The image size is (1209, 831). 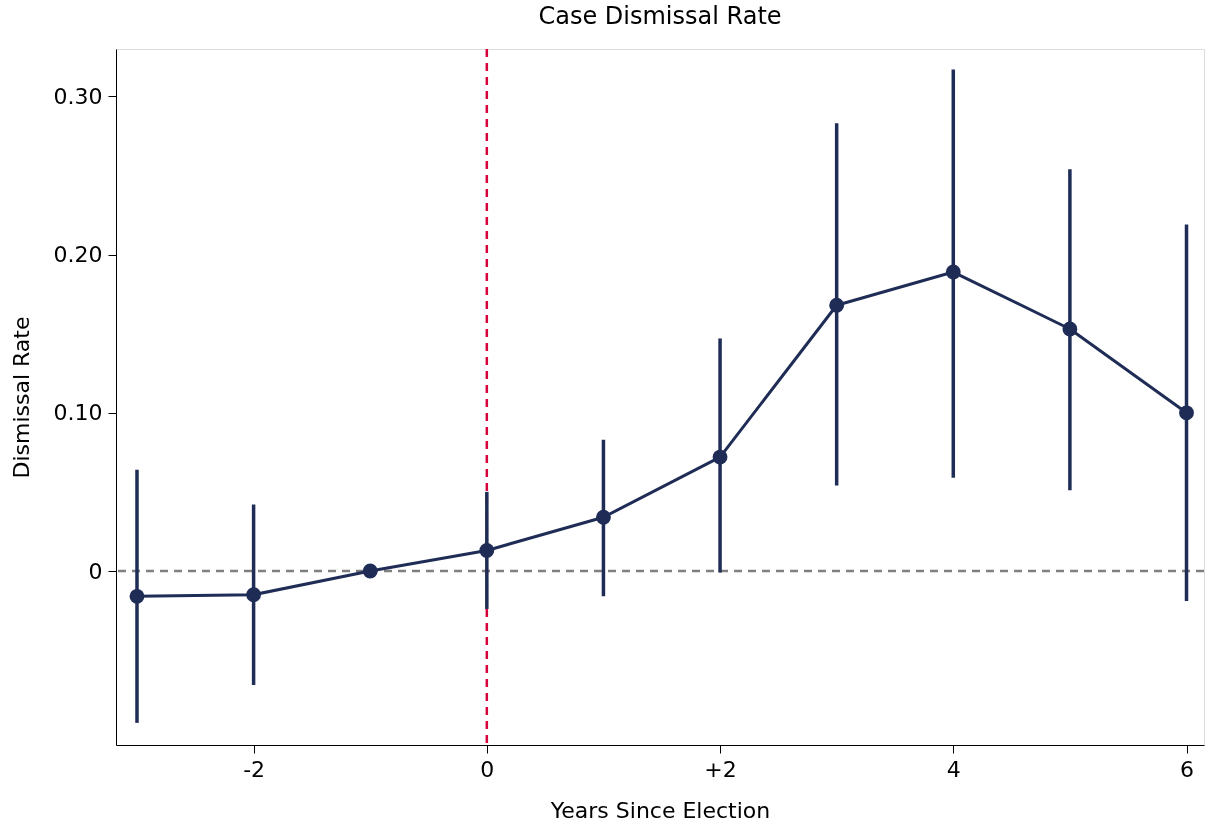 What do you see at coordinates (95, 571) in the screenshot?
I see `y-tick-label: 0` at bounding box center [95, 571].